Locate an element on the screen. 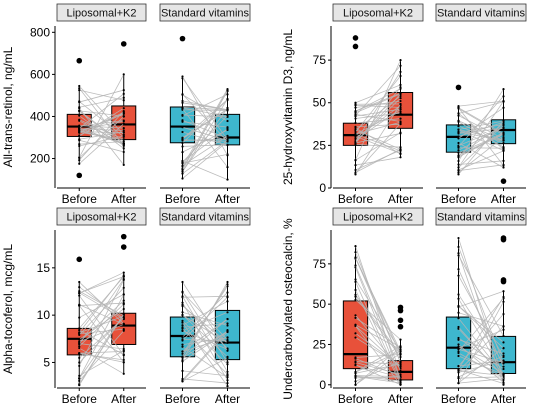  paired-lines is located at coordinates (101, 119).